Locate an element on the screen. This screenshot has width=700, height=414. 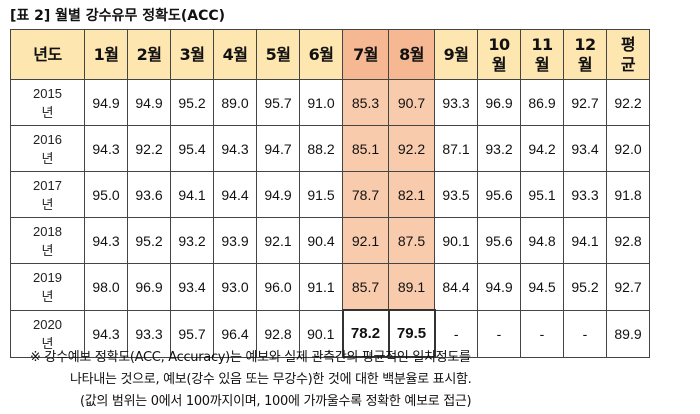
value-cell: 95.1 is located at coordinates (542, 194).